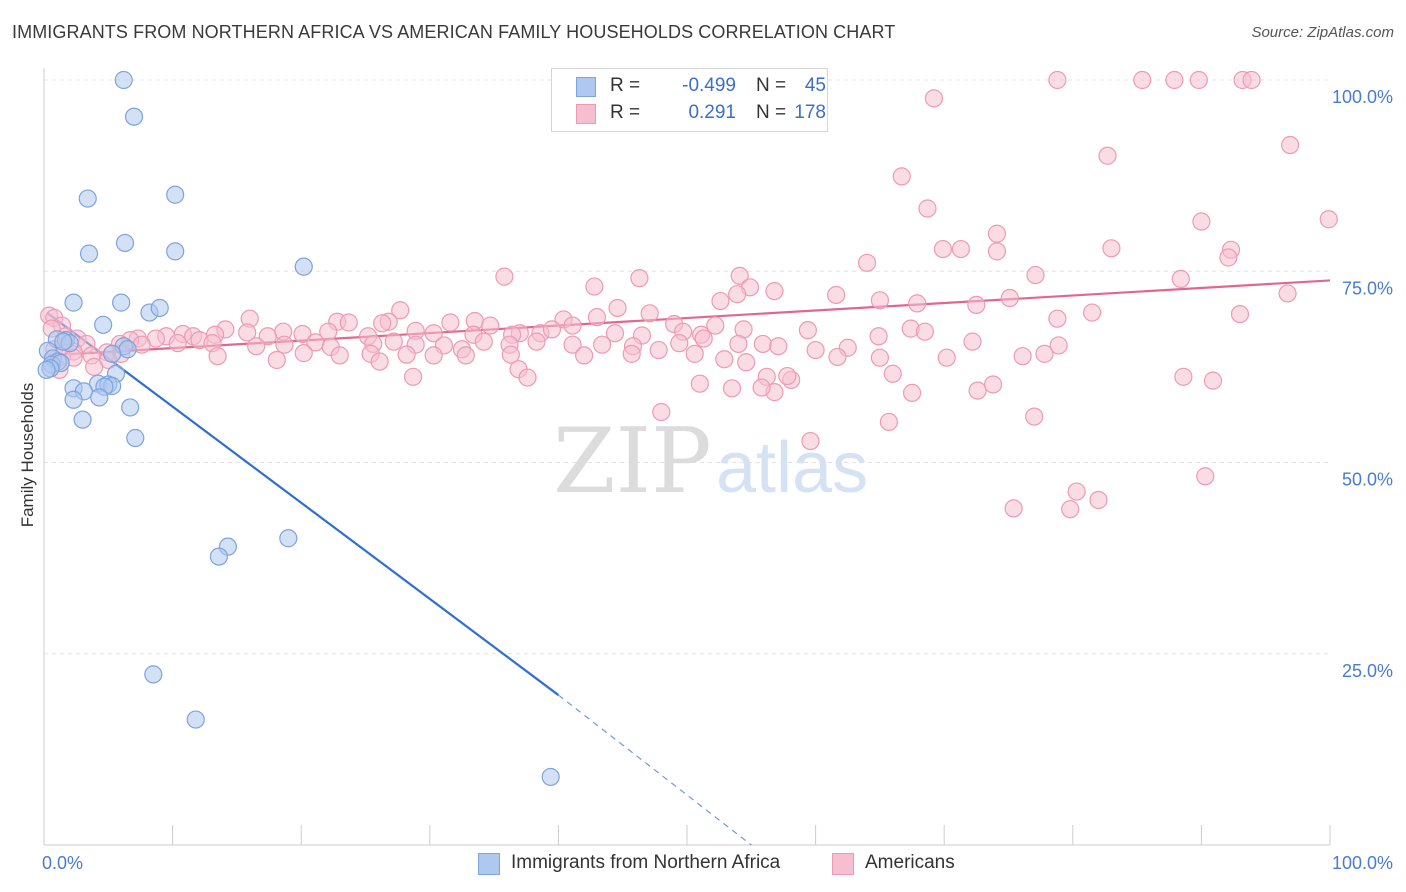 The image size is (1406, 892). What do you see at coordinates (646, 862) in the screenshot?
I see `legend-label: Immigrants from Northern Africa` at bounding box center [646, 862].